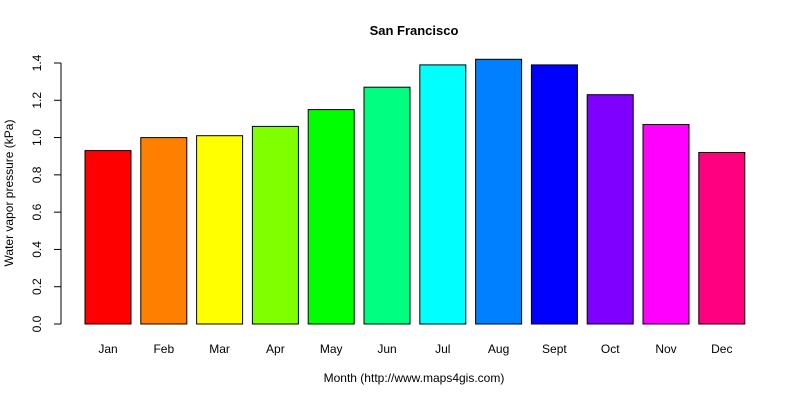 Image resolution: width=800 pixels, height=400 pixels. Describe the element at coordinates (499, 191) in the screenshot. I see `bar-aug` at that location.